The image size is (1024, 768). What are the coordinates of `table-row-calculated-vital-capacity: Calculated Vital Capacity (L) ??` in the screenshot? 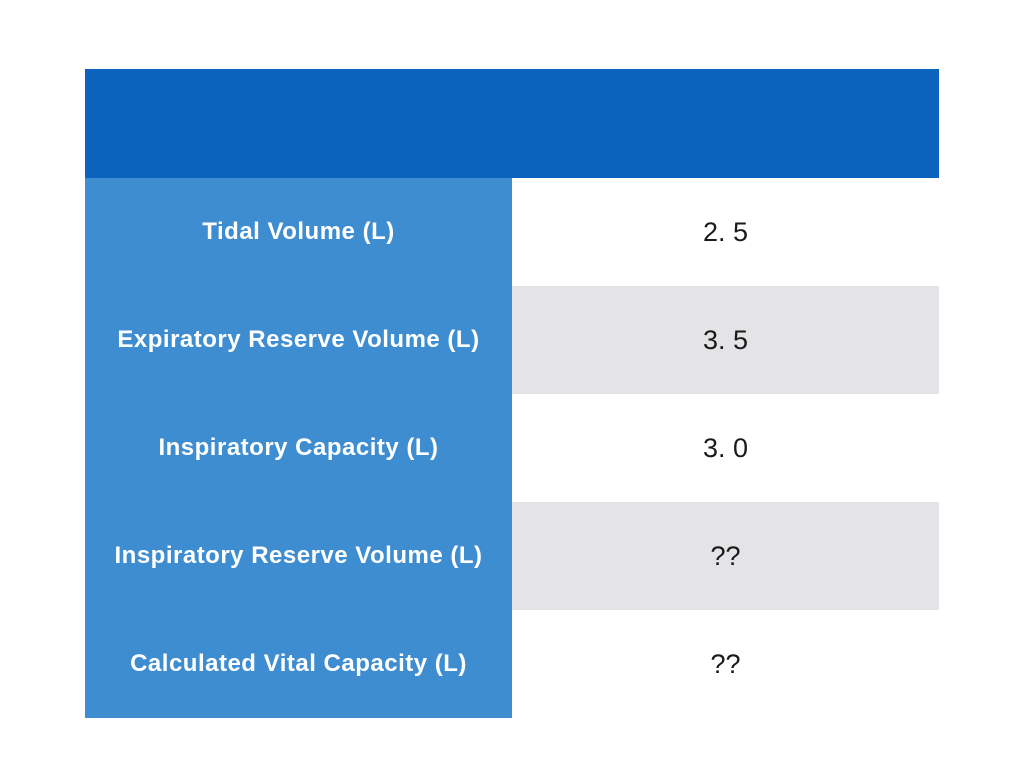 It's located at (512, 664).